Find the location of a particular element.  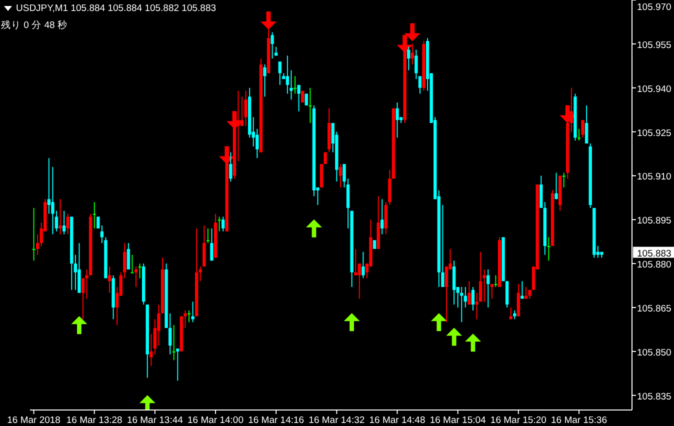

x-tick-label: 16 Mar 14:48 is located at coordinates (397, 420).